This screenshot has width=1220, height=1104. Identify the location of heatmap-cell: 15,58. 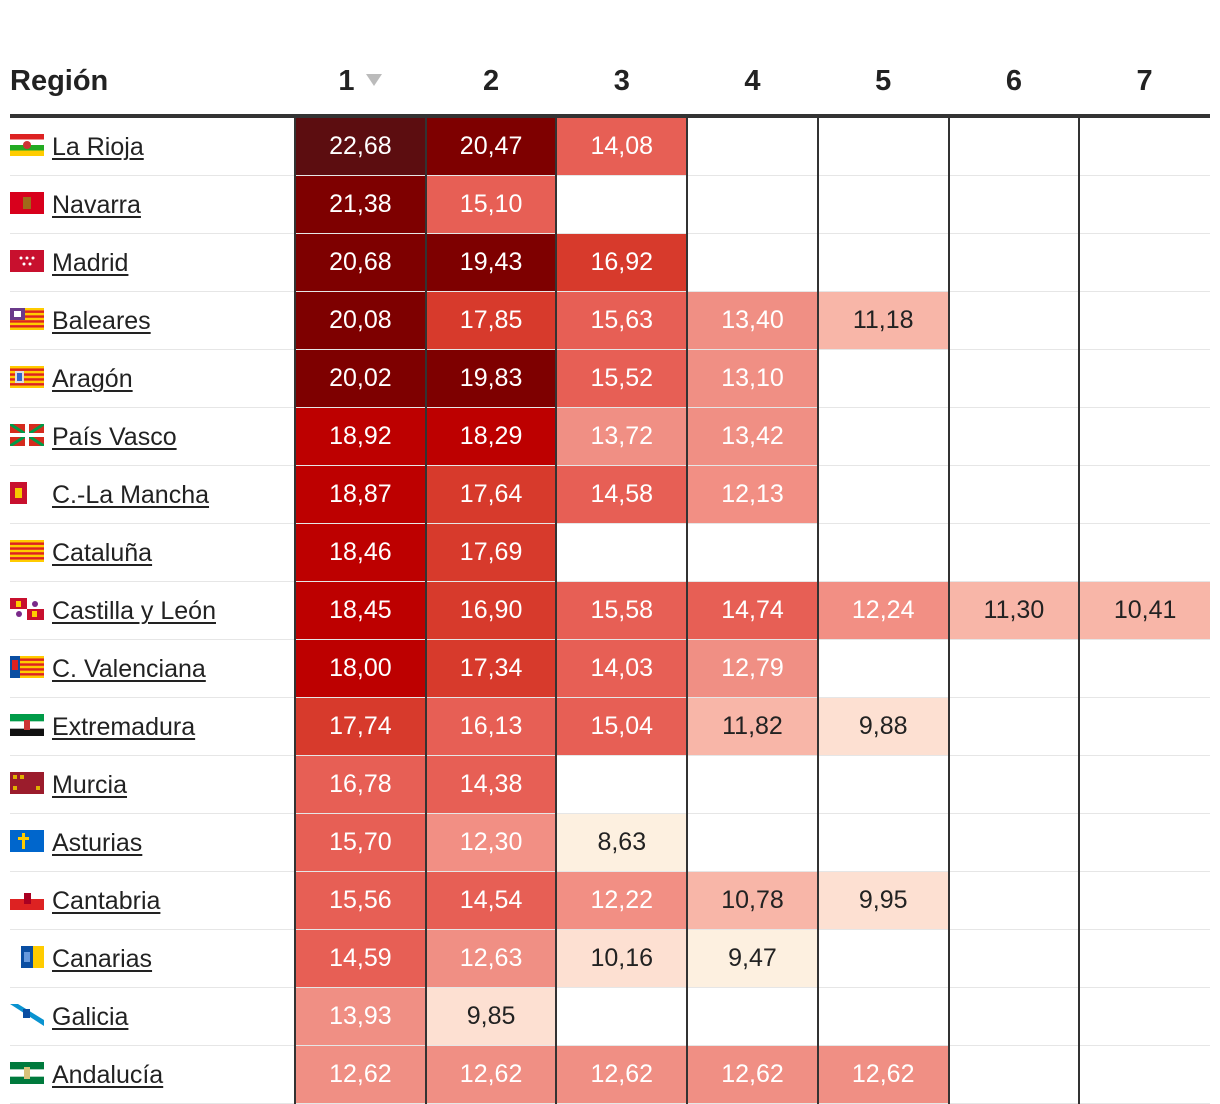
(621, 610).